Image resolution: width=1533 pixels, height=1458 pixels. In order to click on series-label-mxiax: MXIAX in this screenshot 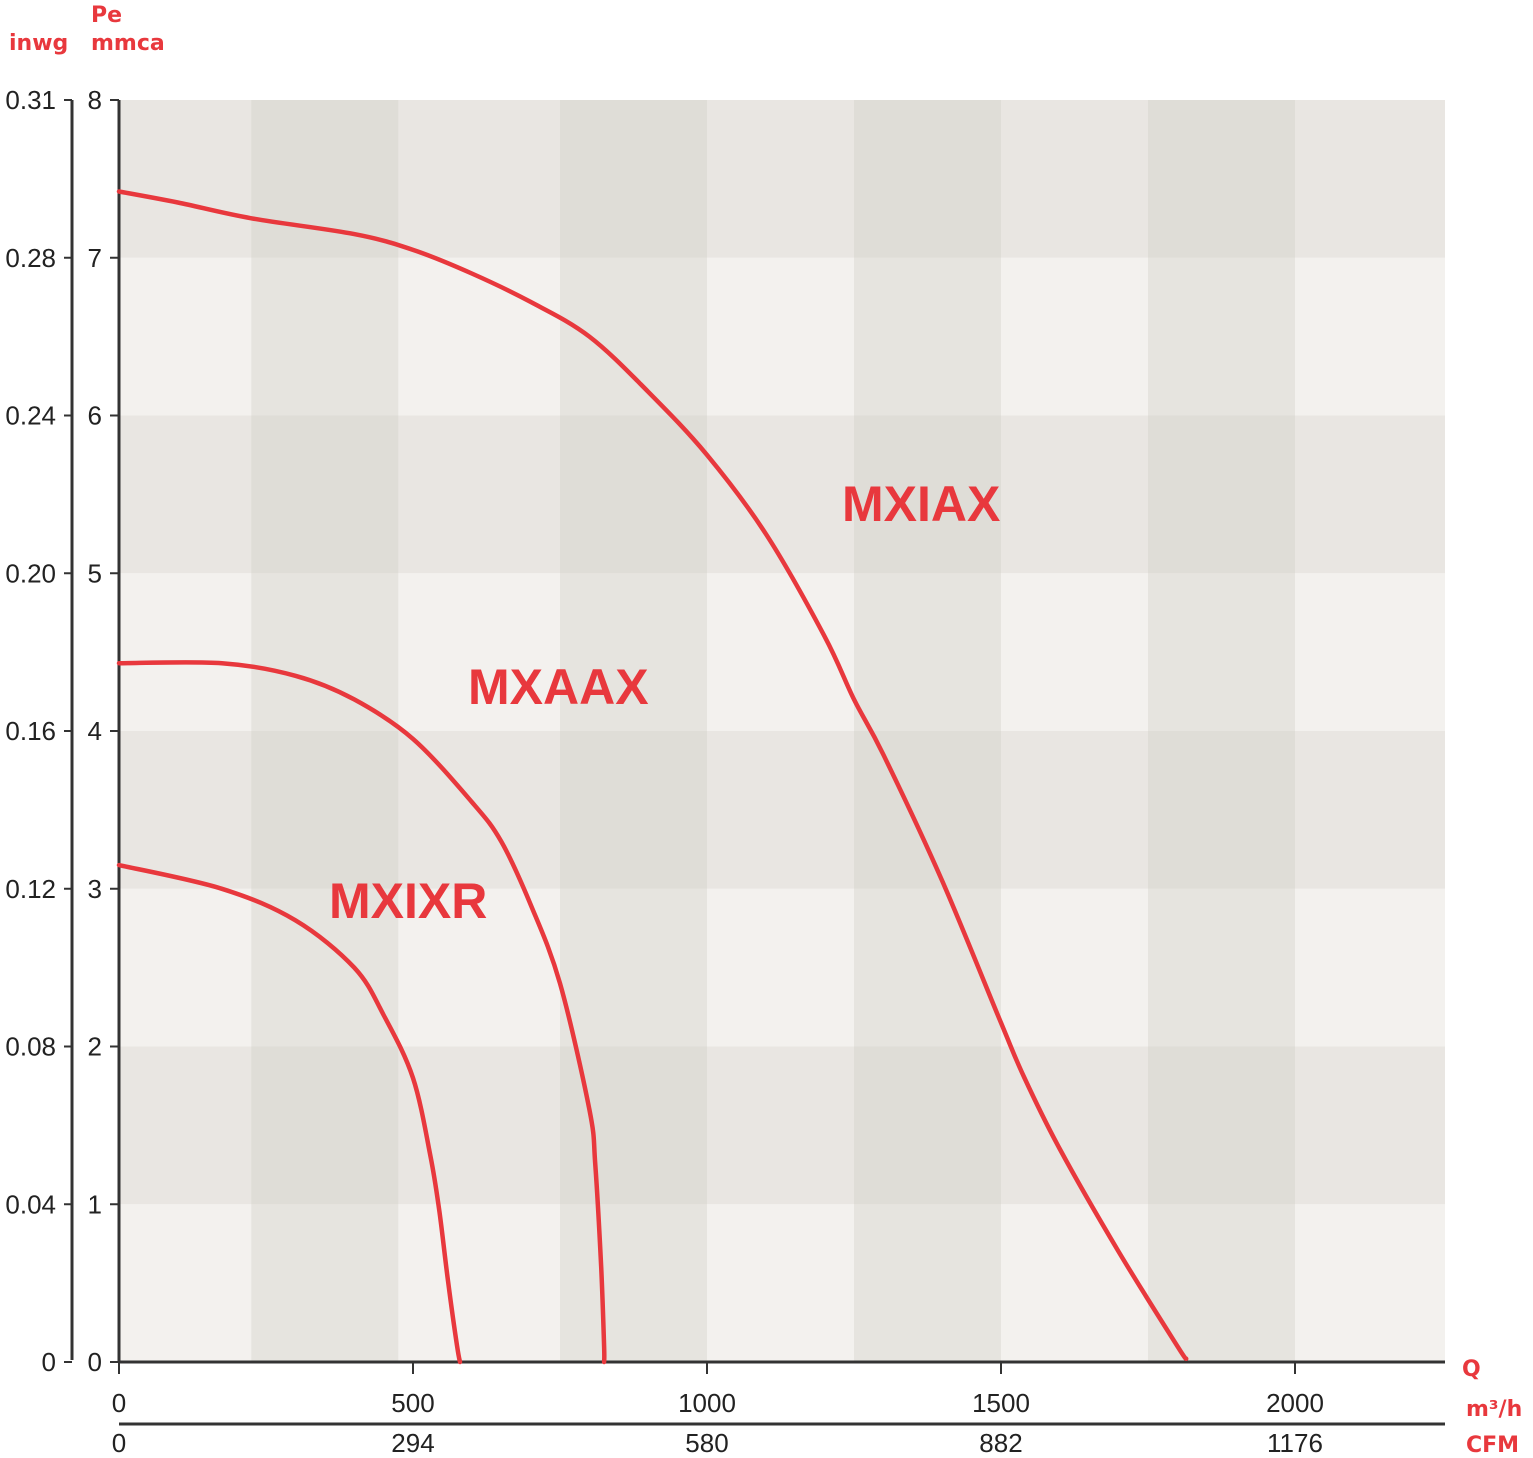, I will do `click(921, 504)`.